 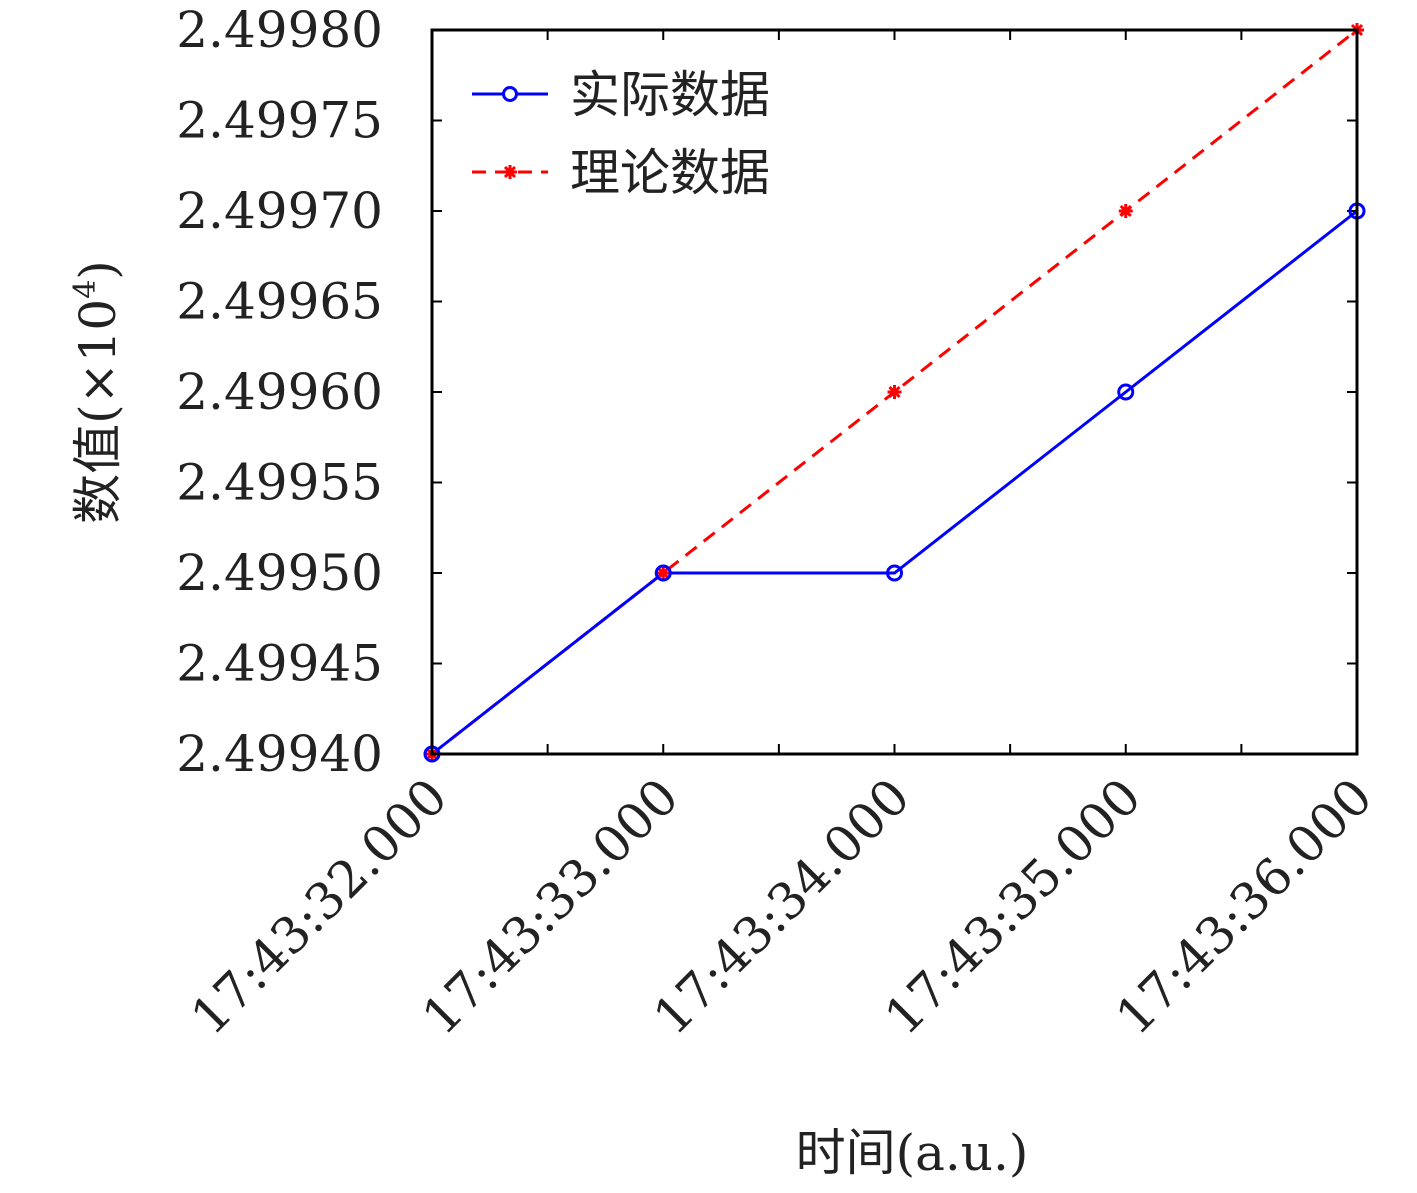 What do you see at coordinates (279, 483) in the screenshot?
I see `y-tick-label: 2.49955` at bounding box center [279, 483].